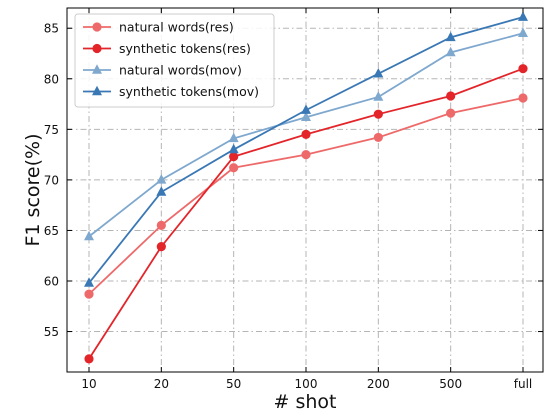  What do you see at coordinates (233, 384) in the screenshot?
I see `x-tick-label: 50` at bounding box center [233, 384].